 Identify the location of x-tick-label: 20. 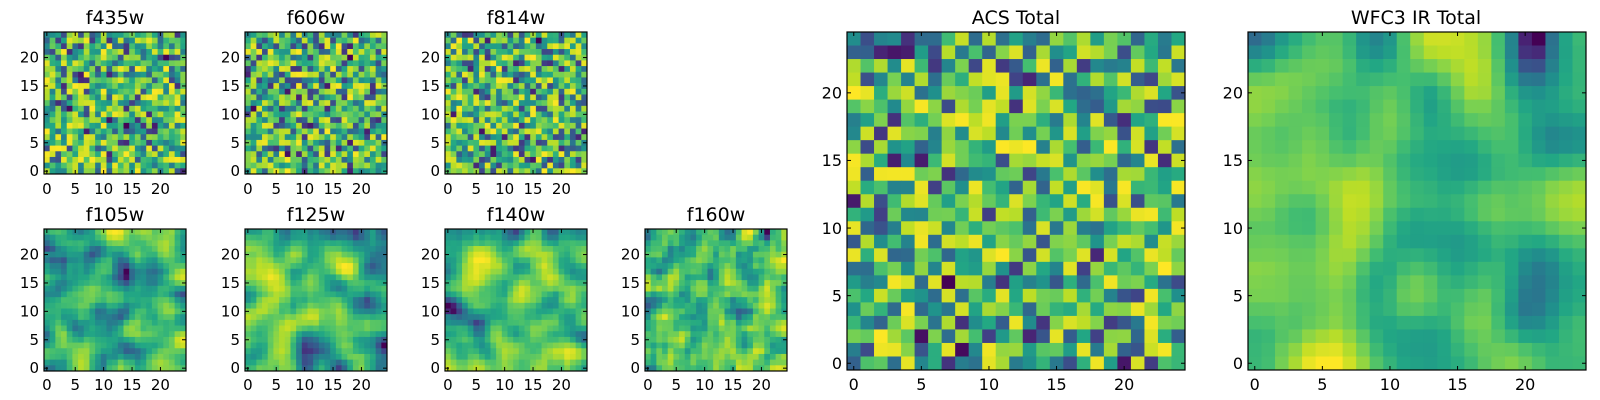
(160, 385).